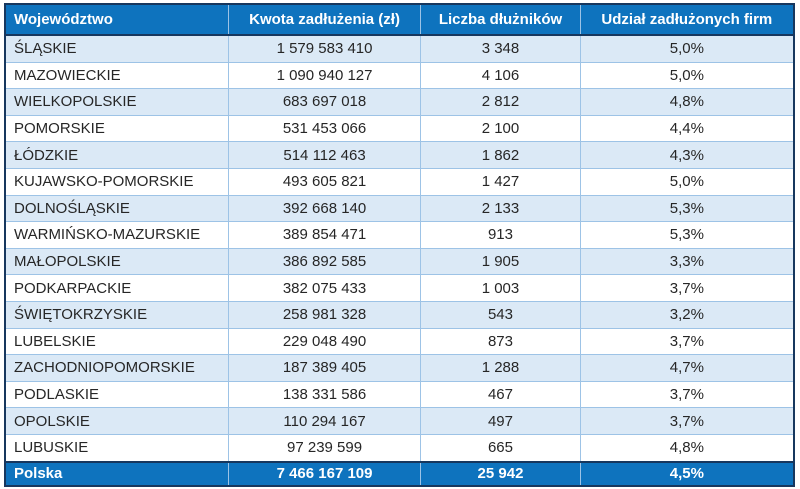 The image size is (800, 489). I want to click on table-row: ŁÓDZKIE 514 112 463 1 862 4,3%, so click(399, 155).